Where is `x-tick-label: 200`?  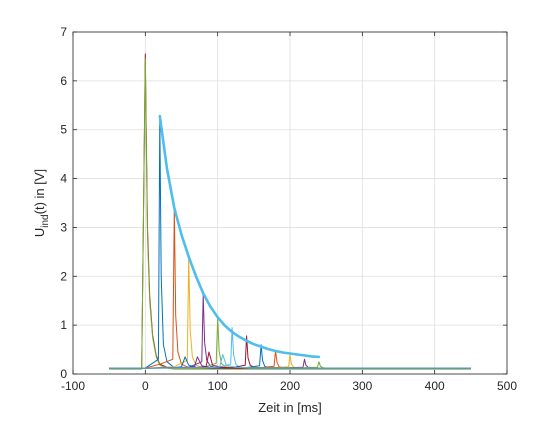 x-tick-label: 200 is located at coordinates (290, 386).